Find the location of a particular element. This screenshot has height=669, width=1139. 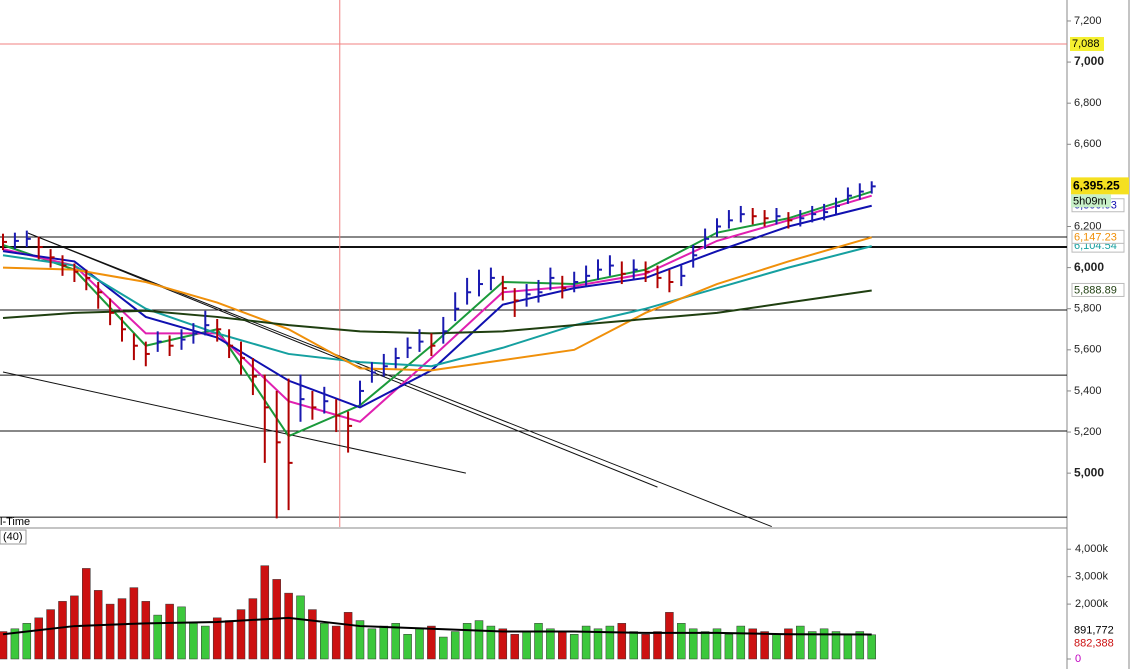

last-price-box is located at coordinates (1100, 186).